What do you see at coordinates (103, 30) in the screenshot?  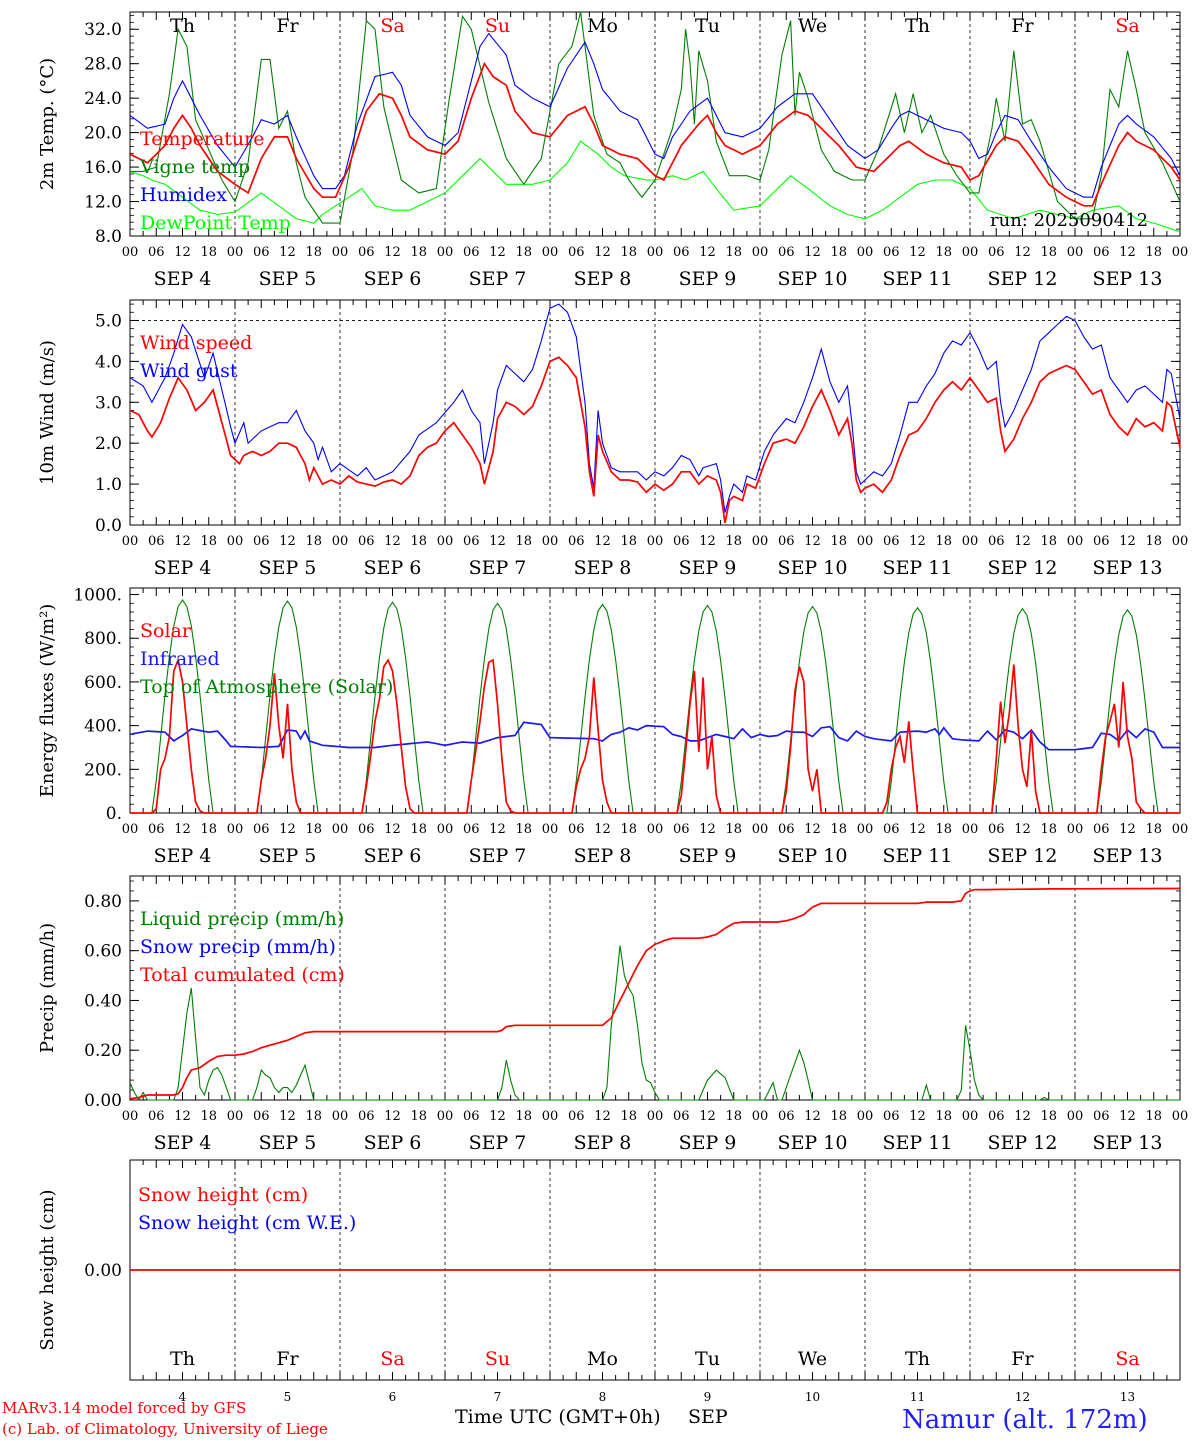 I see `y-tick-label: 32.0` at bounding box center [103, 30].